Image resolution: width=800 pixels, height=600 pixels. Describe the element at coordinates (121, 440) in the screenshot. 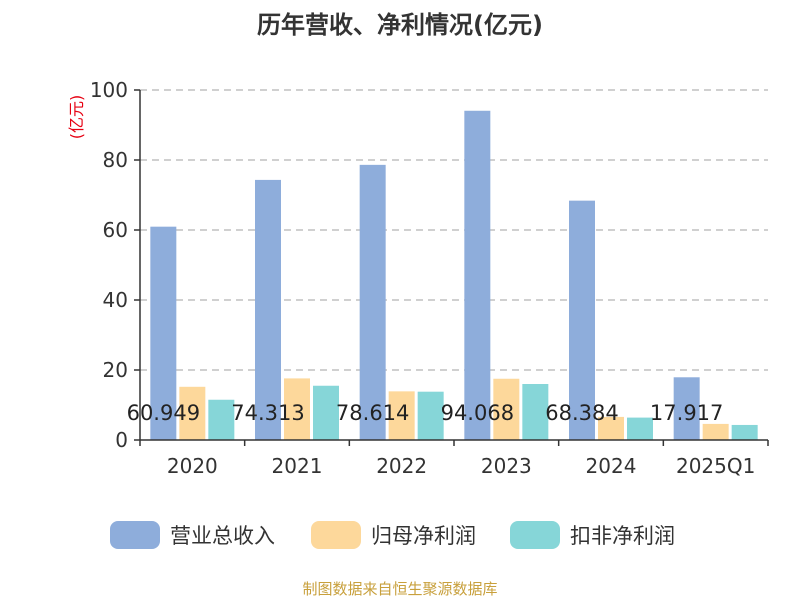

I see `y-tick-label: 0` at that location.